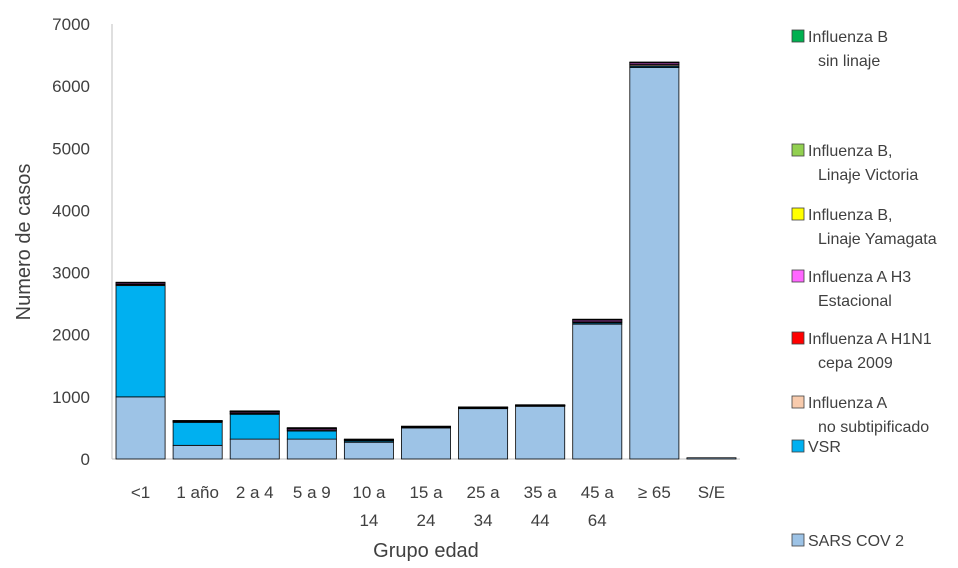 The height and width of the screenshot is (568, 958). What do you see at coordinates (824, 447) in the screenshot?
I see `legend-label: VSR` at bounding box center [824, 447].